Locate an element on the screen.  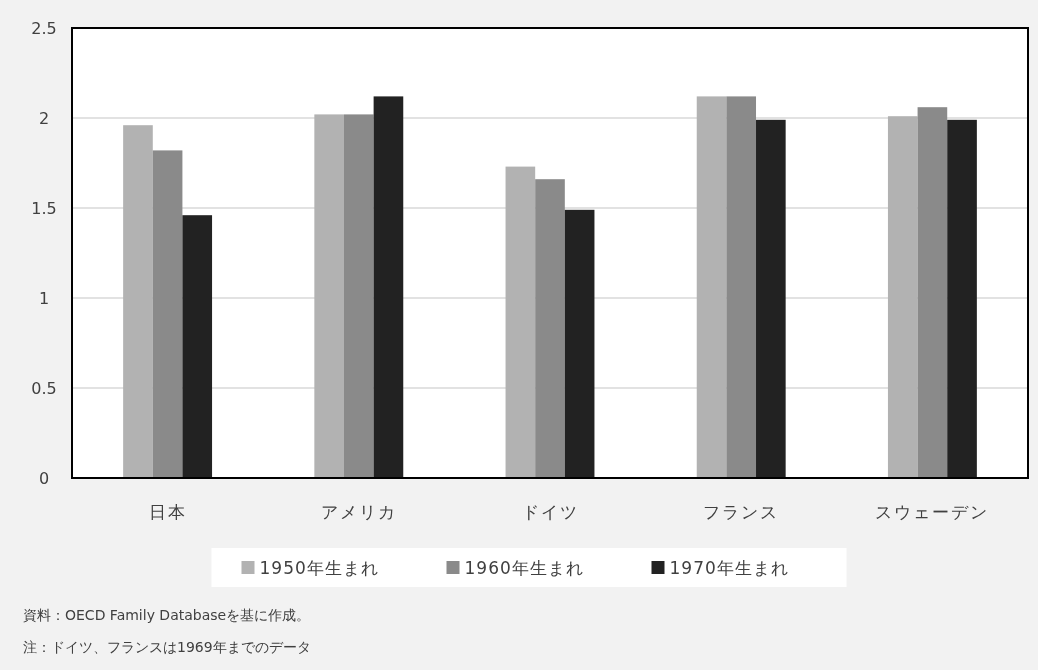
x-tick-label: スウェーデン is located at coordinates (932, 512).